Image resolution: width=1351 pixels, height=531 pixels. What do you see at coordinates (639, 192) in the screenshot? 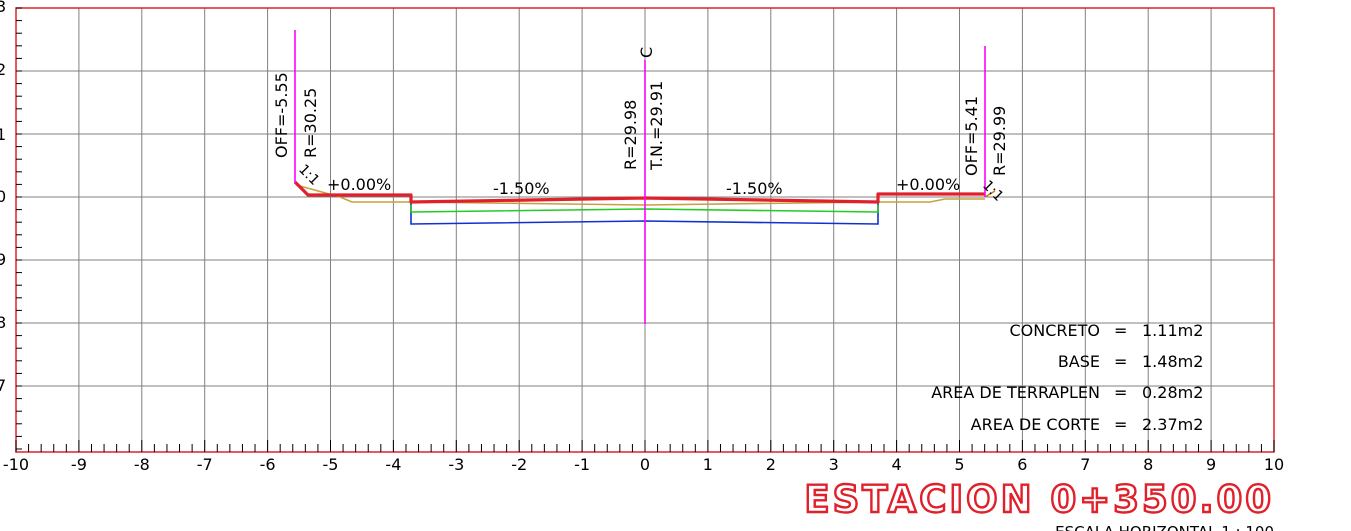
I see `finished-surface` at bounding box center [639, 192].